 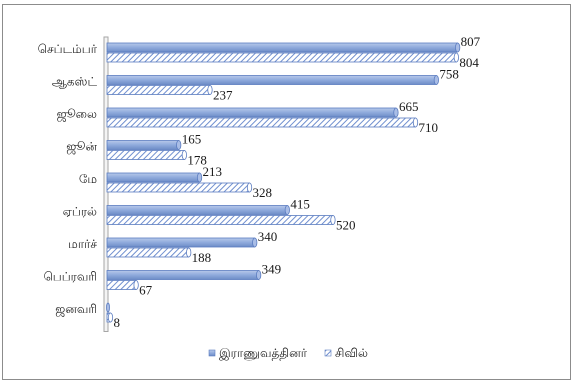 What do you see at coordinates (80, 212) in the screenshot?
I see `category-label: ஏப்ரல்` at bounding box center [80, 212].